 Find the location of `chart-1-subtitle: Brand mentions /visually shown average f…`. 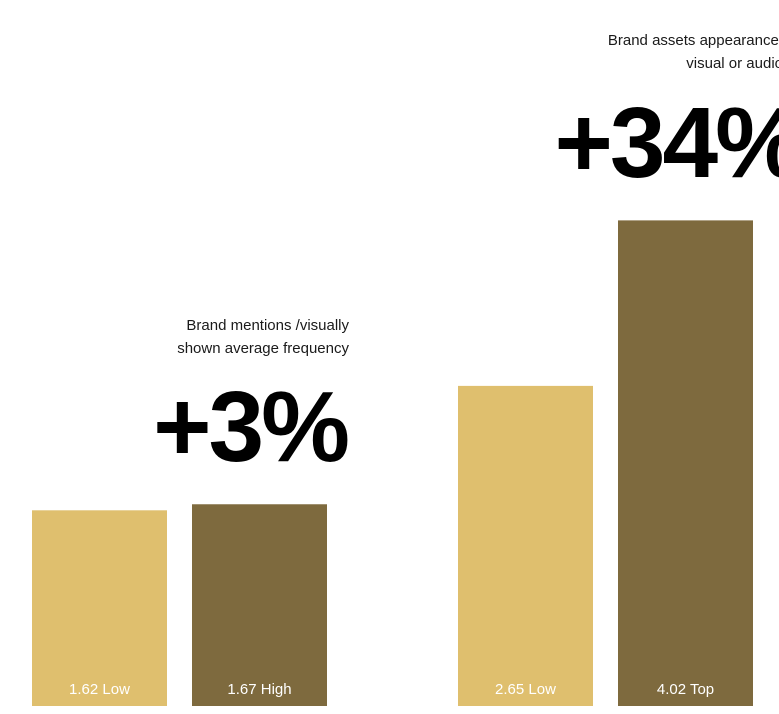

chart-1-subtitle: Brand mentions /visually shown average f… is located at coordinates (263, 337).